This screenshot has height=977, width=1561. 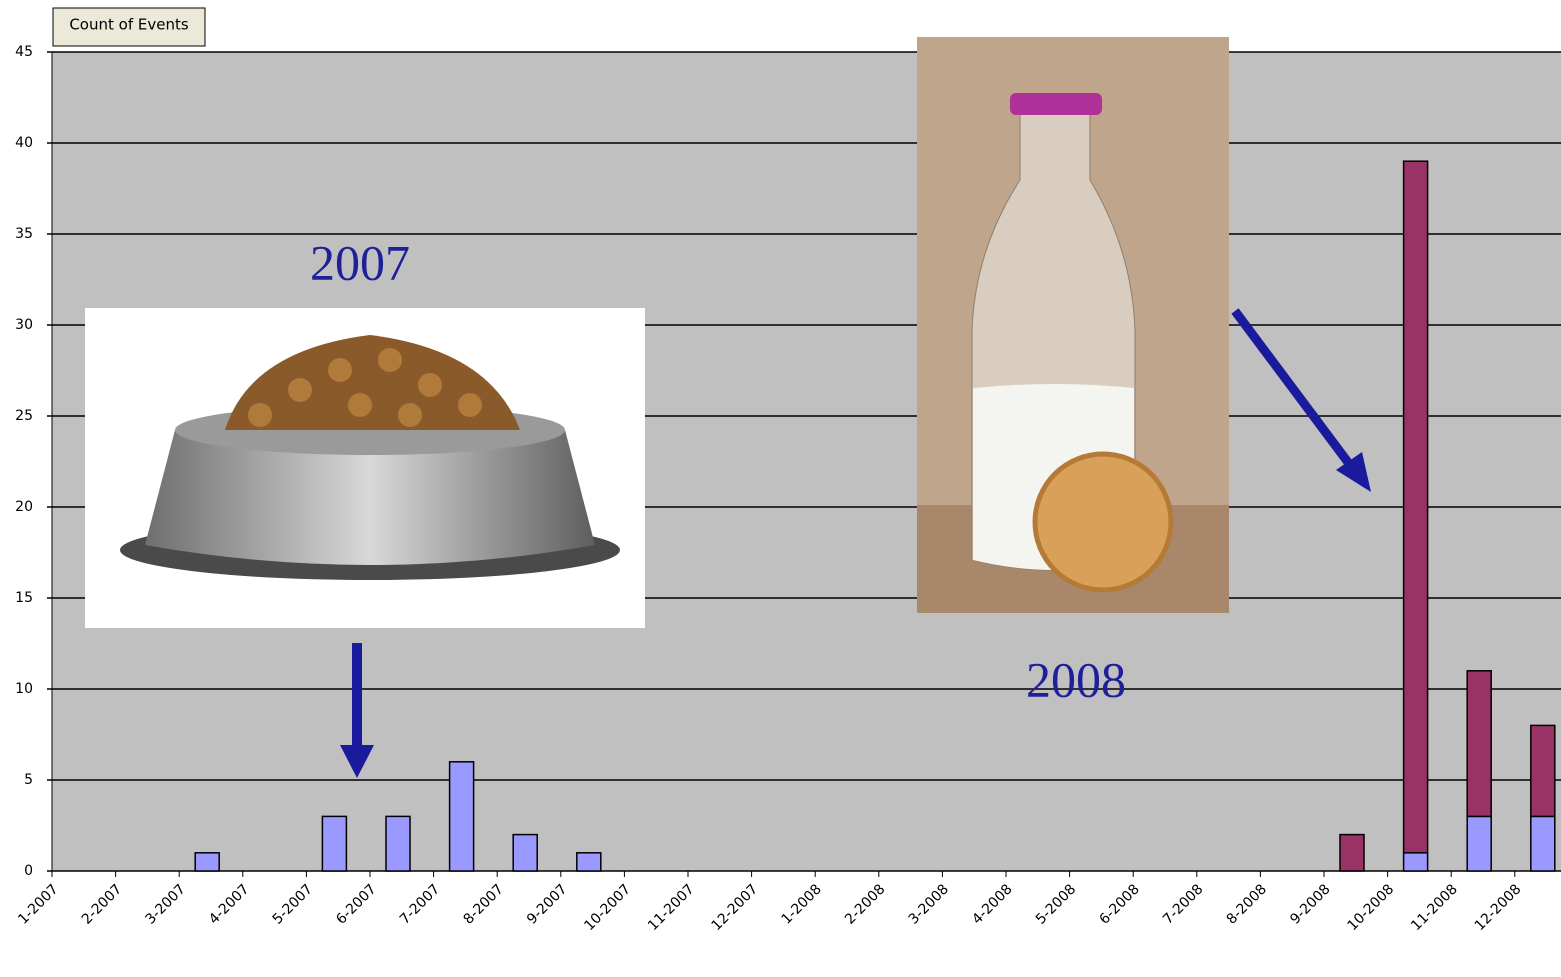 I want to click on milk-bottle-image, so click(x=1073, y=325).